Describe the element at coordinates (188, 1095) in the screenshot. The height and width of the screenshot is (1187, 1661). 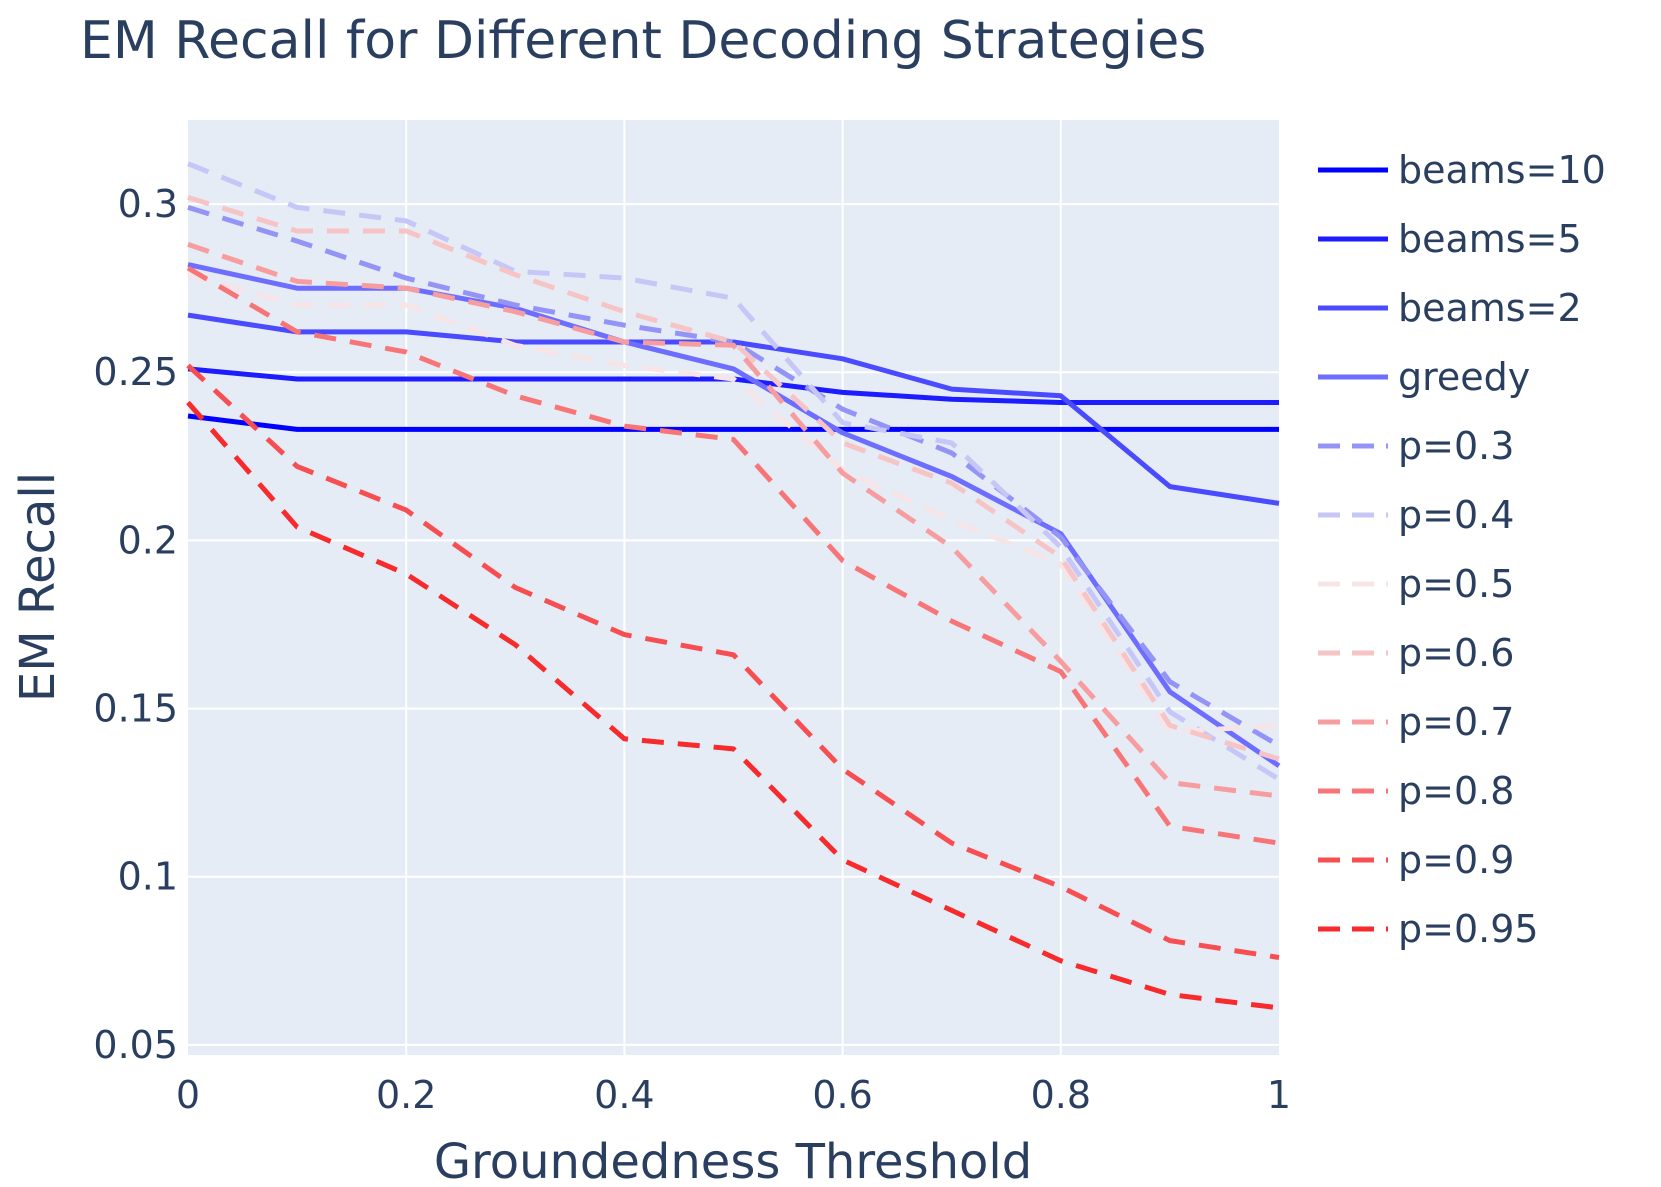
I see `x-tick-label: 0` at that location.